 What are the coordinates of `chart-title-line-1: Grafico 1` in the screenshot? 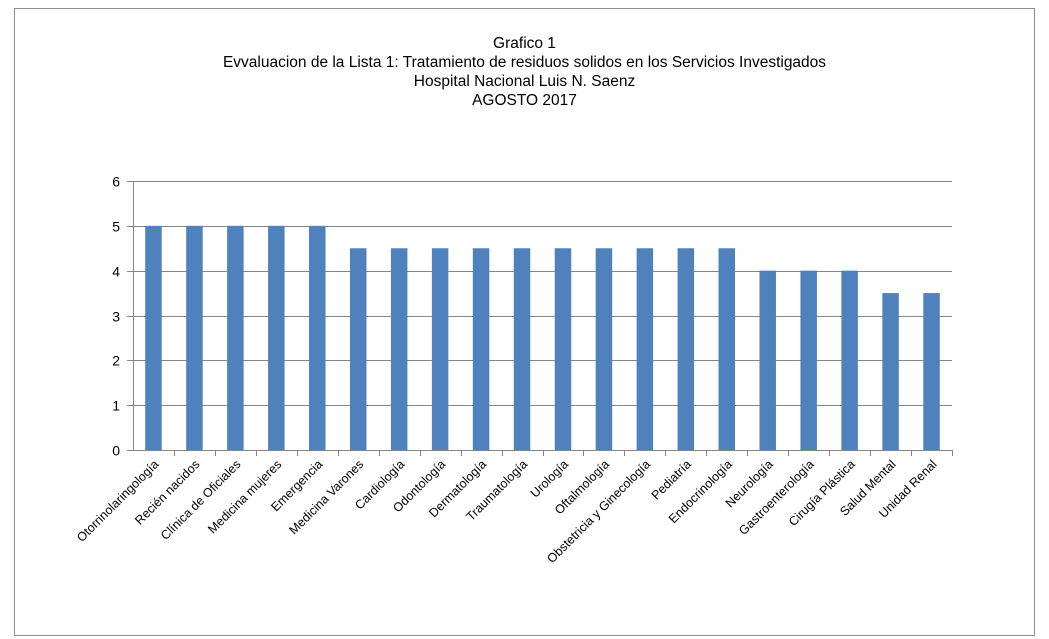 It's located at (524, 43).